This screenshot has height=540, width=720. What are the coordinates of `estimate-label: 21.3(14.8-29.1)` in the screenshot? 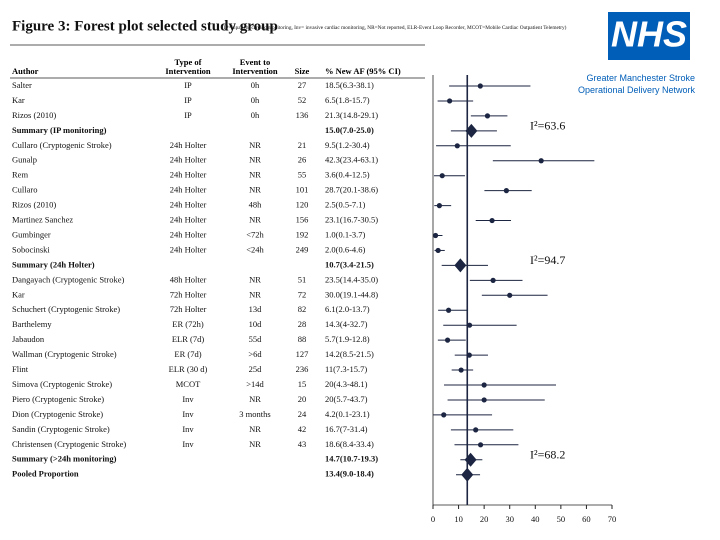 It's located at (351, 115).